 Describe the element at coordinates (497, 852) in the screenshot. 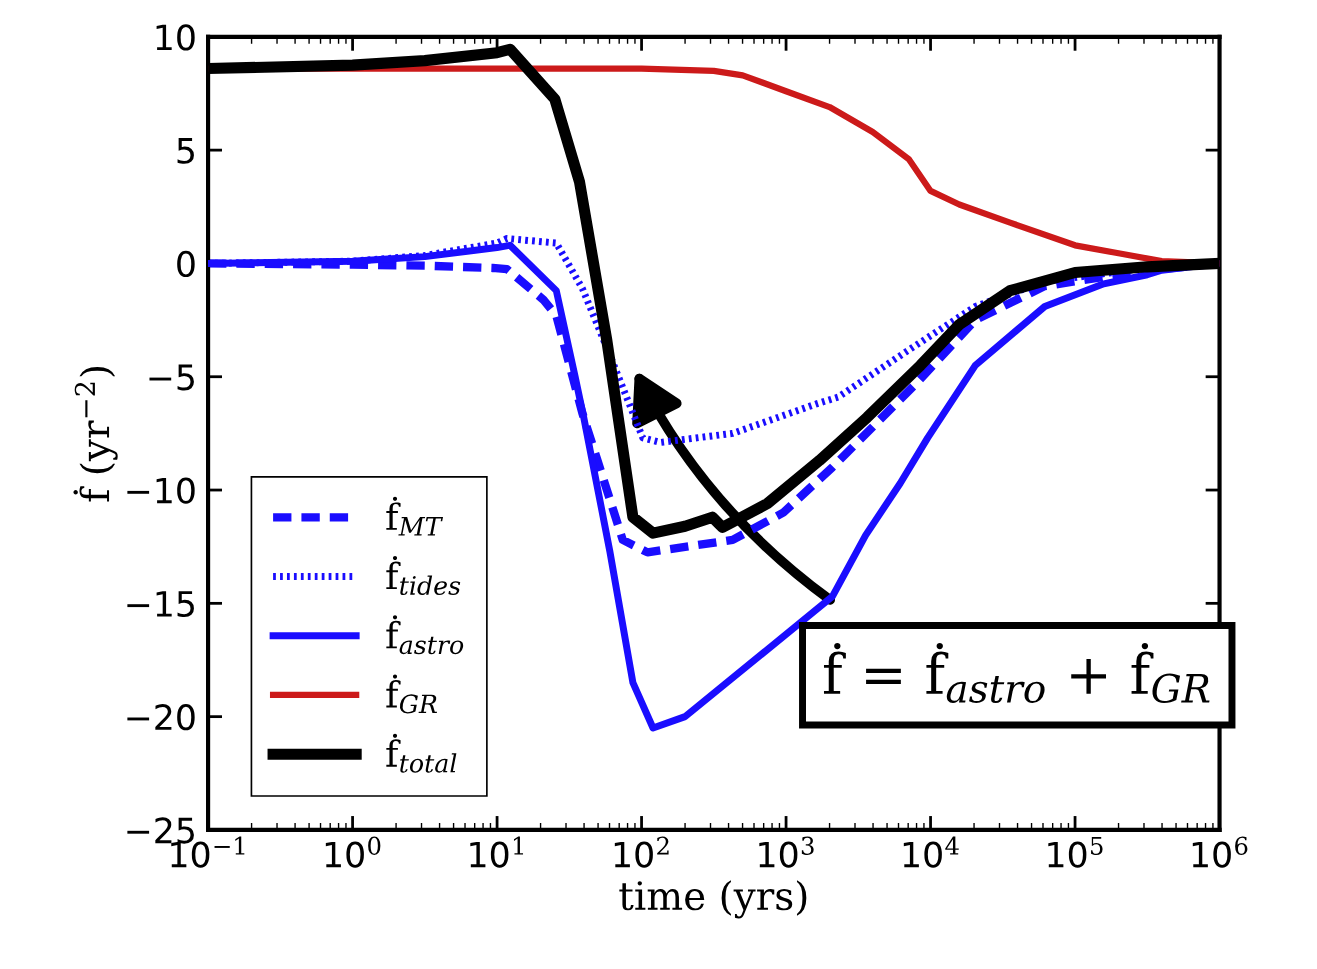

I see `x-tick-label: 10$^{1}$` at that location.